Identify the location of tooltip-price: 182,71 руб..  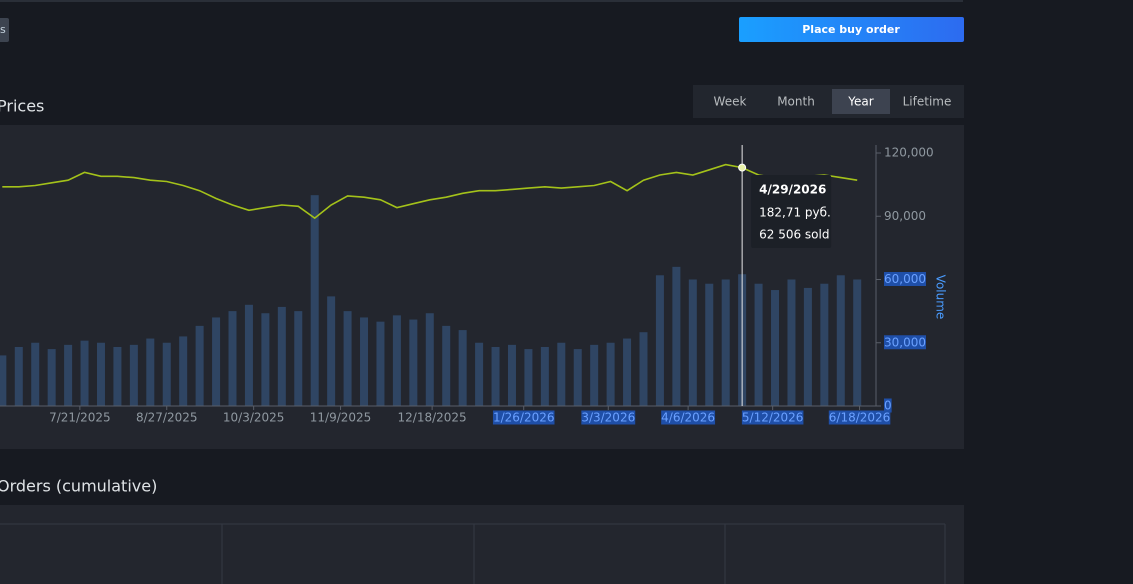
(795, 213).